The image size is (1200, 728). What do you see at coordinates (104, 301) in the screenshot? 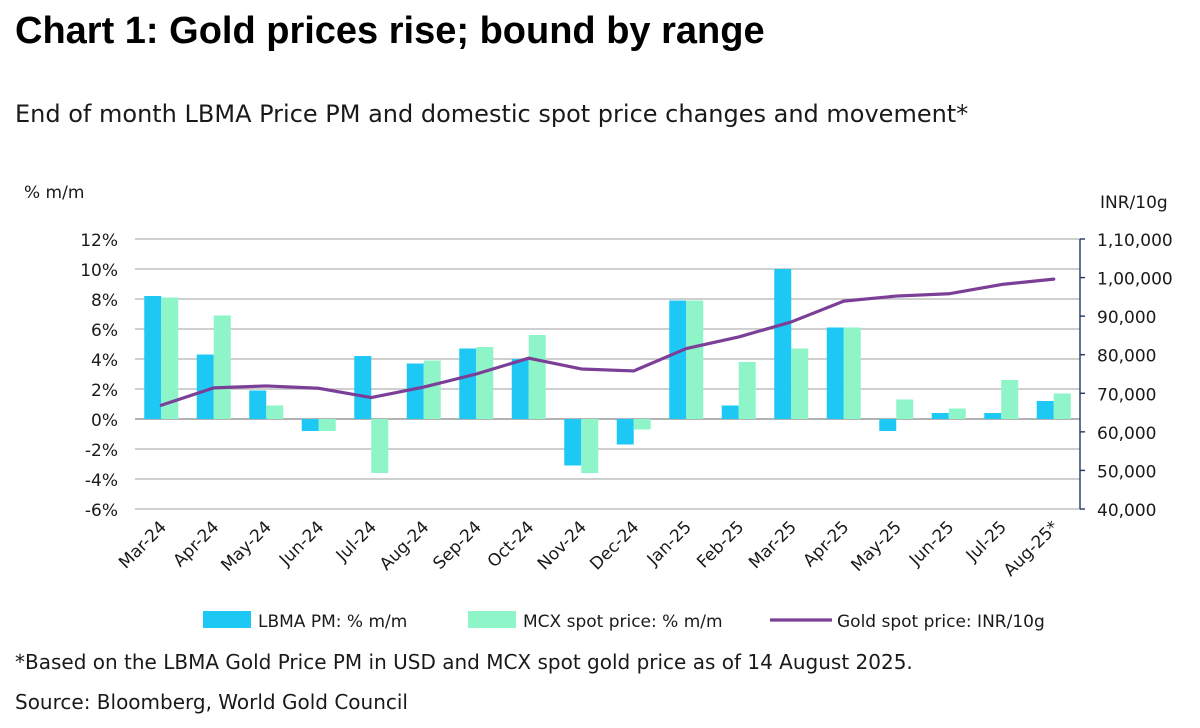
I see `left-tick-label: 8%` at bounding box center [104, 301].